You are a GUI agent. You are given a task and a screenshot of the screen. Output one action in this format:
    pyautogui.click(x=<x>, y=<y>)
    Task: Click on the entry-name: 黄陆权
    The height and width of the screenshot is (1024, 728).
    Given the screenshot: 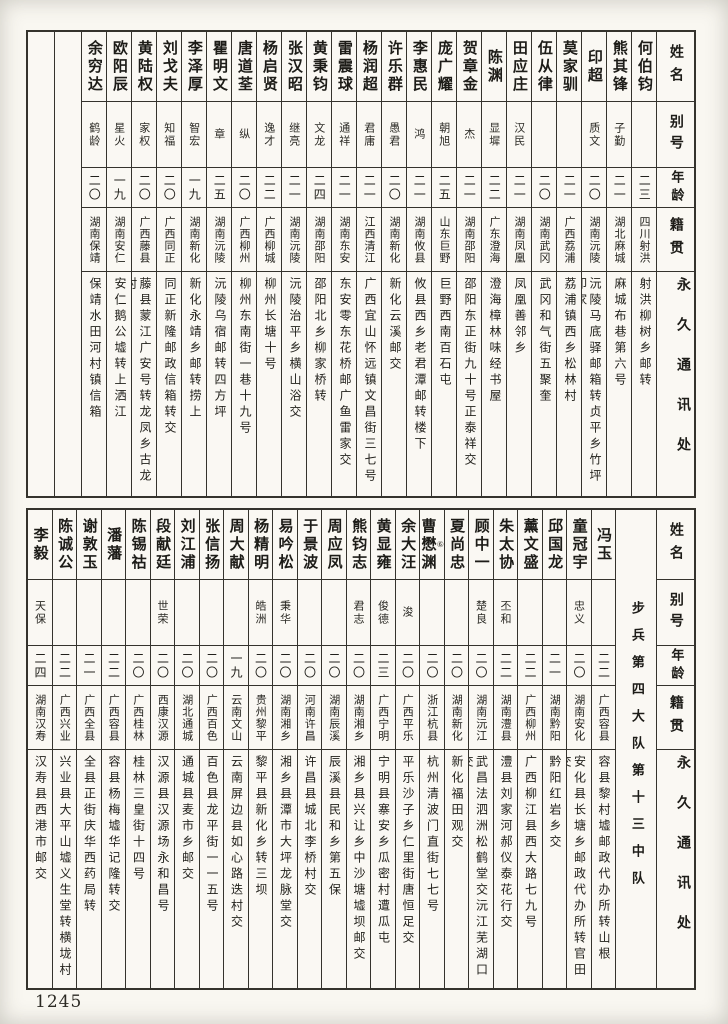 What is the action you would take?
    pyautogui.click(x=144, y=67)
    